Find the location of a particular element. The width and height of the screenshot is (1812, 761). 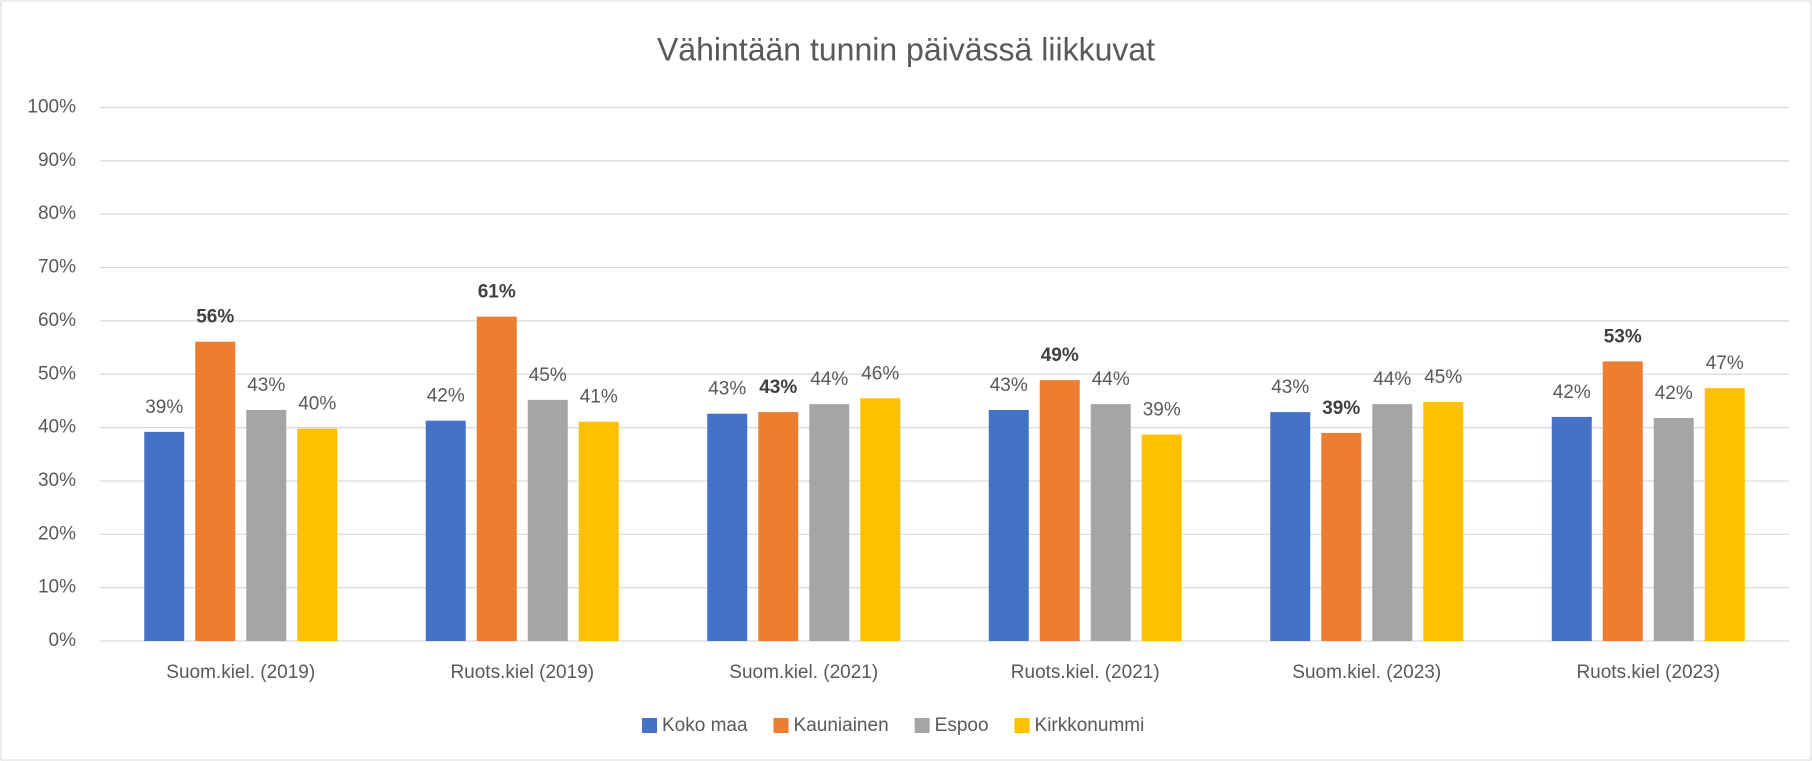

legend-label: Kauniainen is located at coordinates (841, 725).